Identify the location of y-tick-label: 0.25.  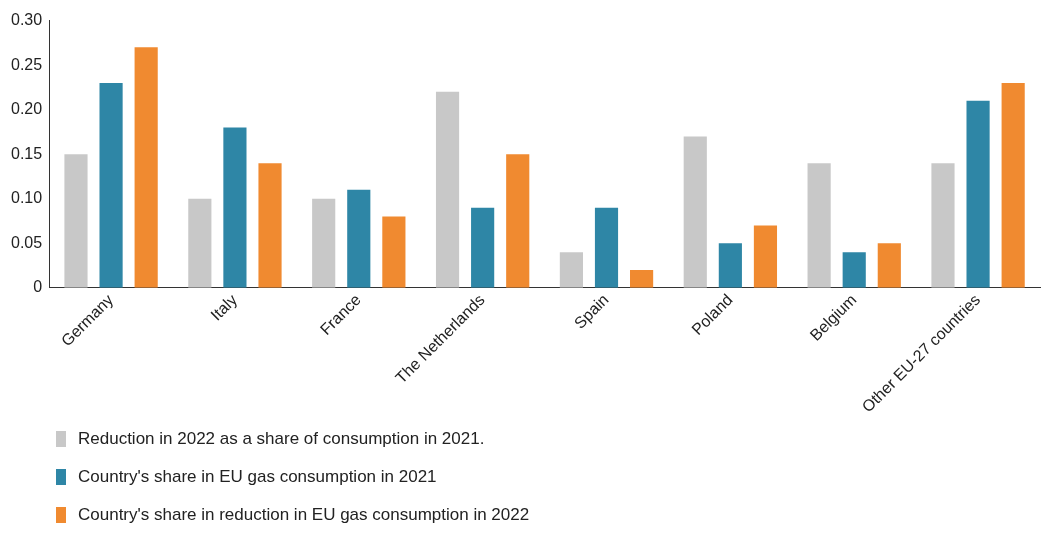
(27, 64).